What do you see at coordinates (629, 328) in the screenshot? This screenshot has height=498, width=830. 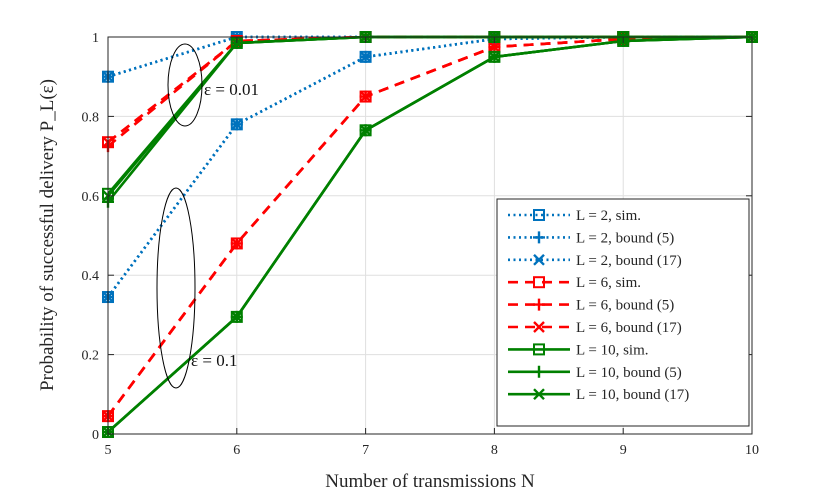 I see `legend-label: L = 6, bound (17)` at bounding box center [629, 328].